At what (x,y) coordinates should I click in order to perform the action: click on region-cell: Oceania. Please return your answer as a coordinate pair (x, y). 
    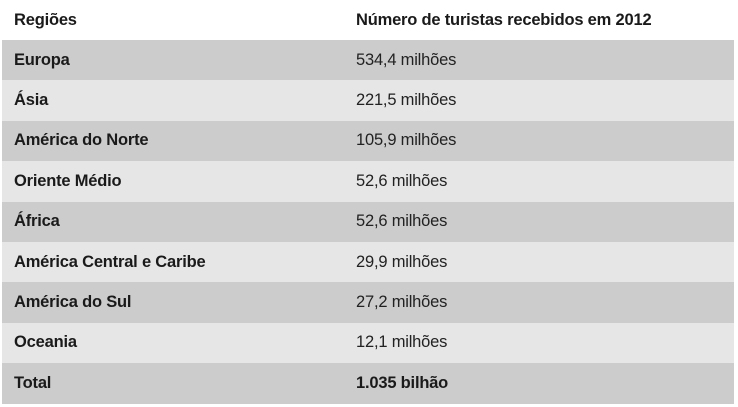
    Looking at the image, I should click on (45, 342).